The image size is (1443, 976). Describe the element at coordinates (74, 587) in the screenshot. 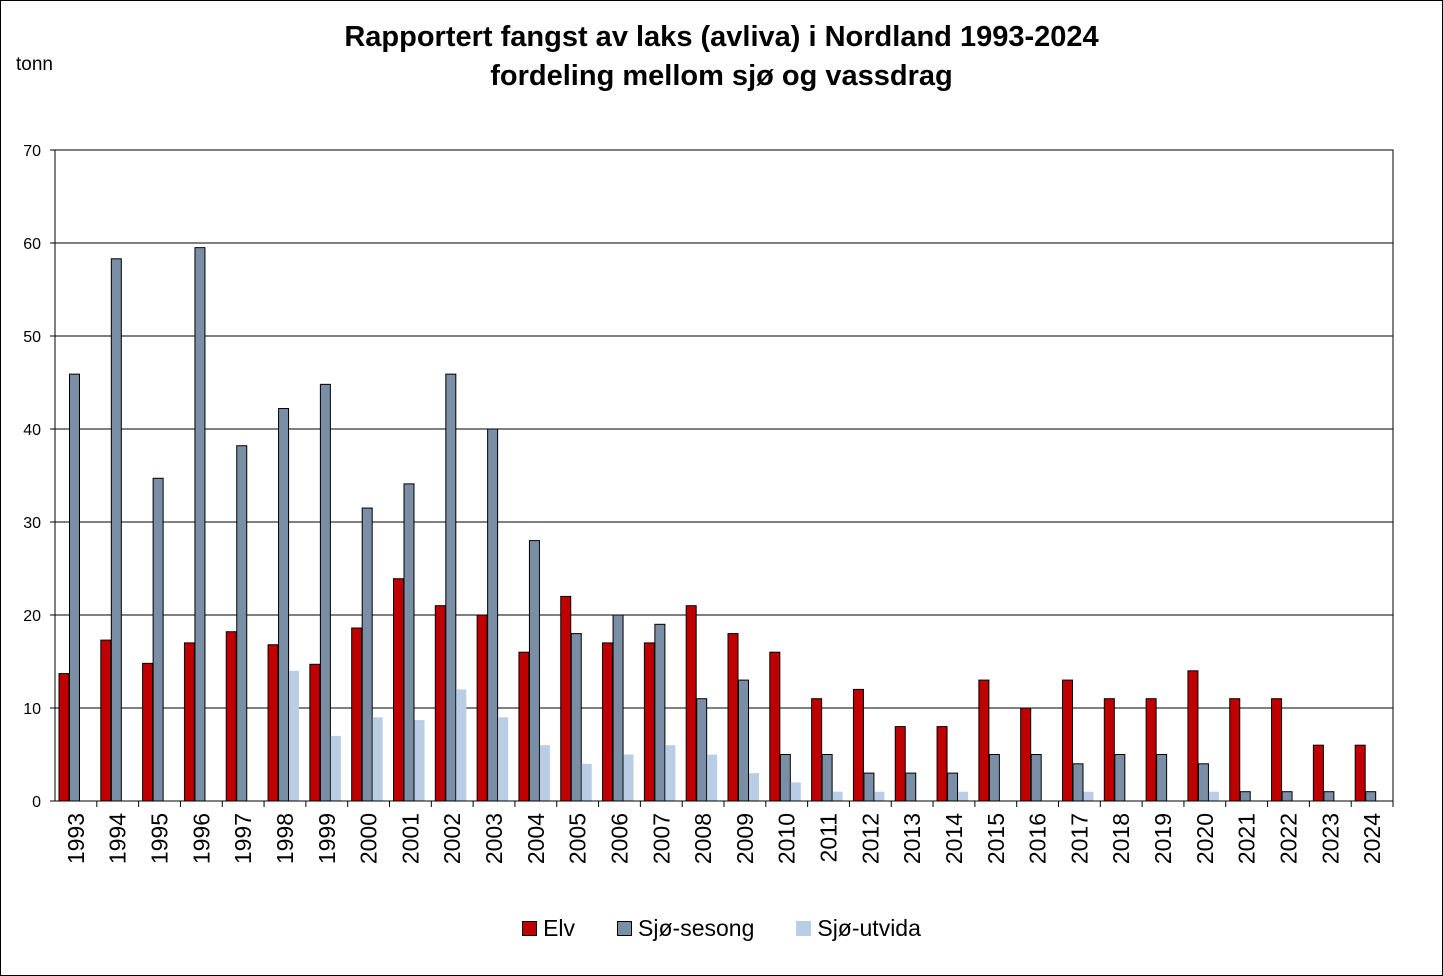

I see `bar-sj-sesong-1993` at that location.